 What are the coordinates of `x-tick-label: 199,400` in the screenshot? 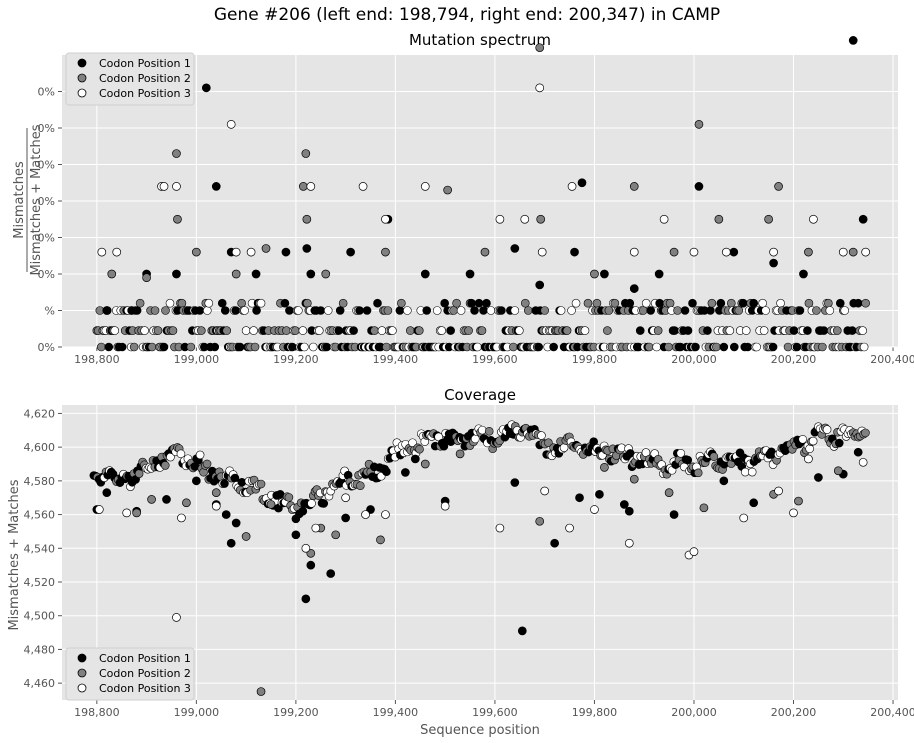 It's located at (396, 359).